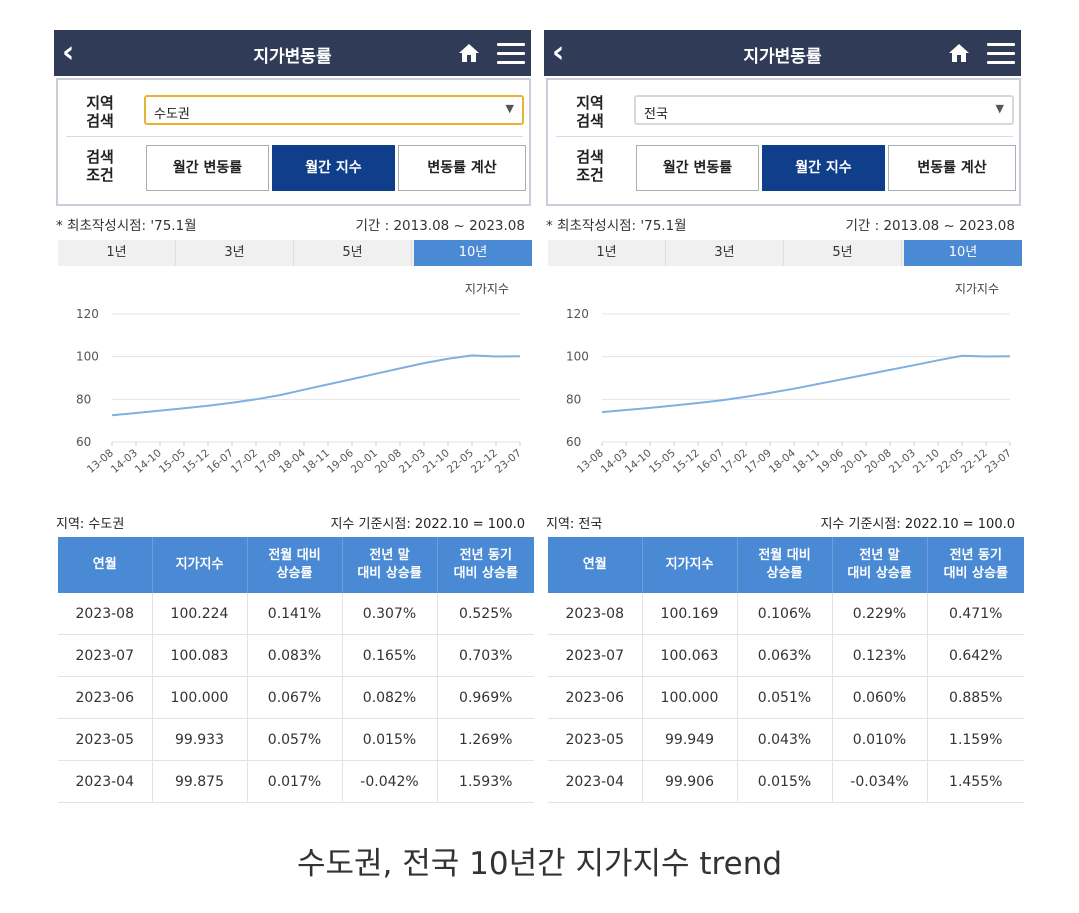 The height and width of the screenshot is (913, 1079). Describe the element at coordinates (786, 781) in the screenshot. I see `table-row: 2023-04 99.906 0.015% -0.034% 1.455%` at that location.